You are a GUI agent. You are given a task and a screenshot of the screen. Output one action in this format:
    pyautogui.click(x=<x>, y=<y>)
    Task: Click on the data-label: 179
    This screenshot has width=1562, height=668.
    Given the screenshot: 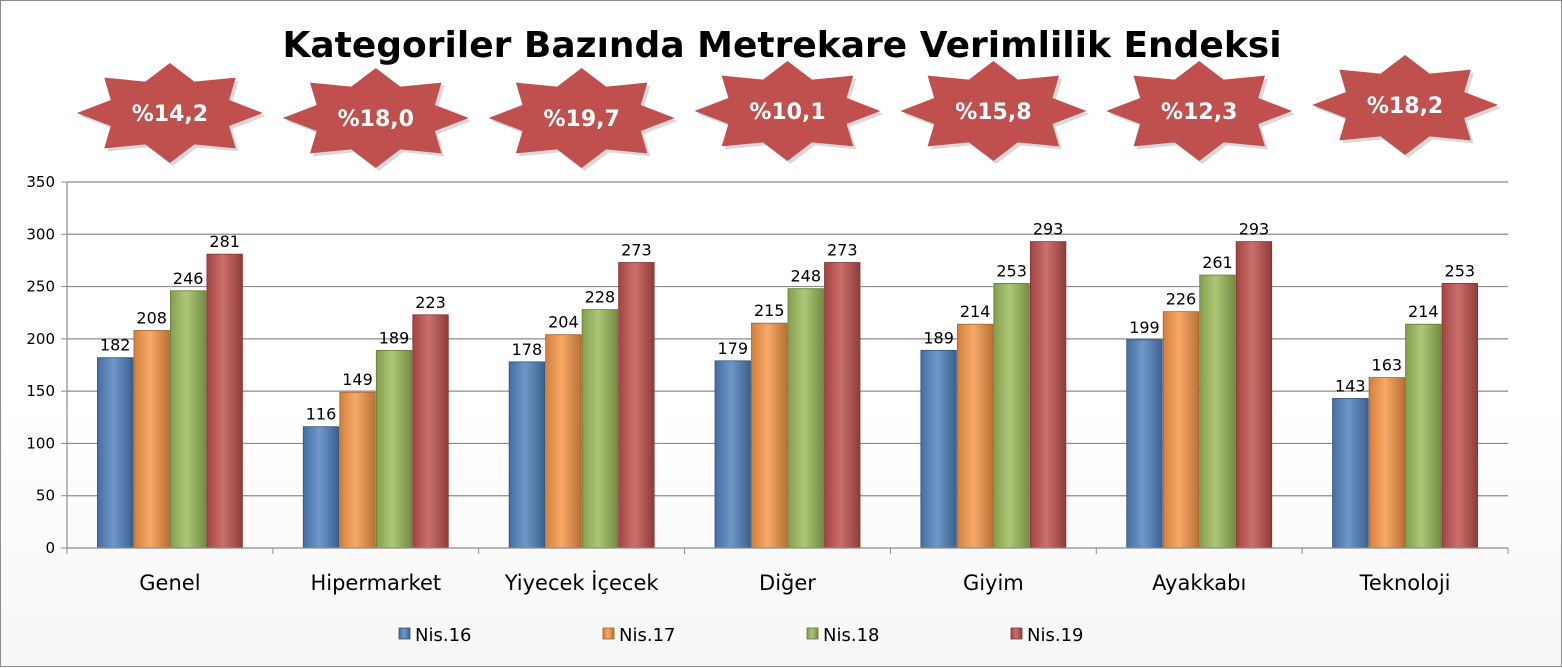 What is the action you would take?
    pyautogui.click(x=732, y=348)
    